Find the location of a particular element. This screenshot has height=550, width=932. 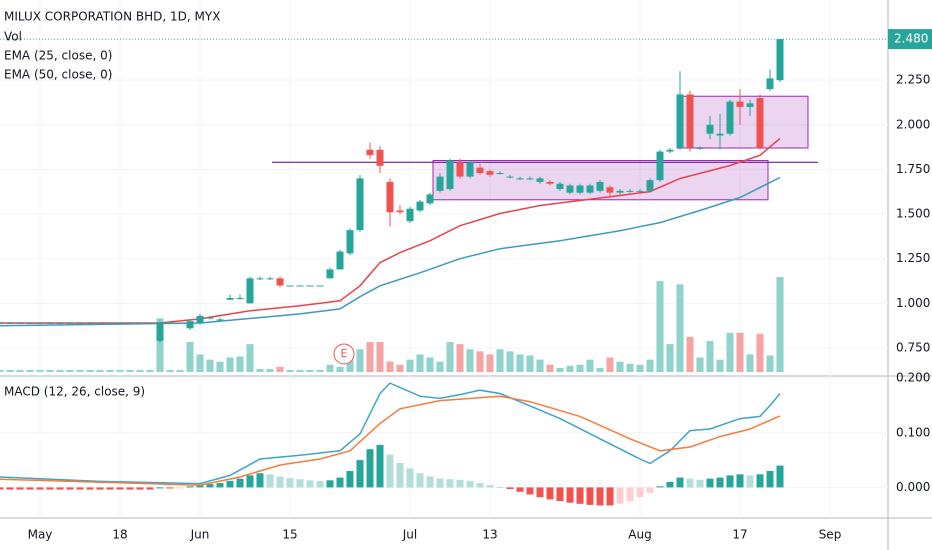

legend-entry: EMA (50, close, 0) is located at coordinates (58, 75).